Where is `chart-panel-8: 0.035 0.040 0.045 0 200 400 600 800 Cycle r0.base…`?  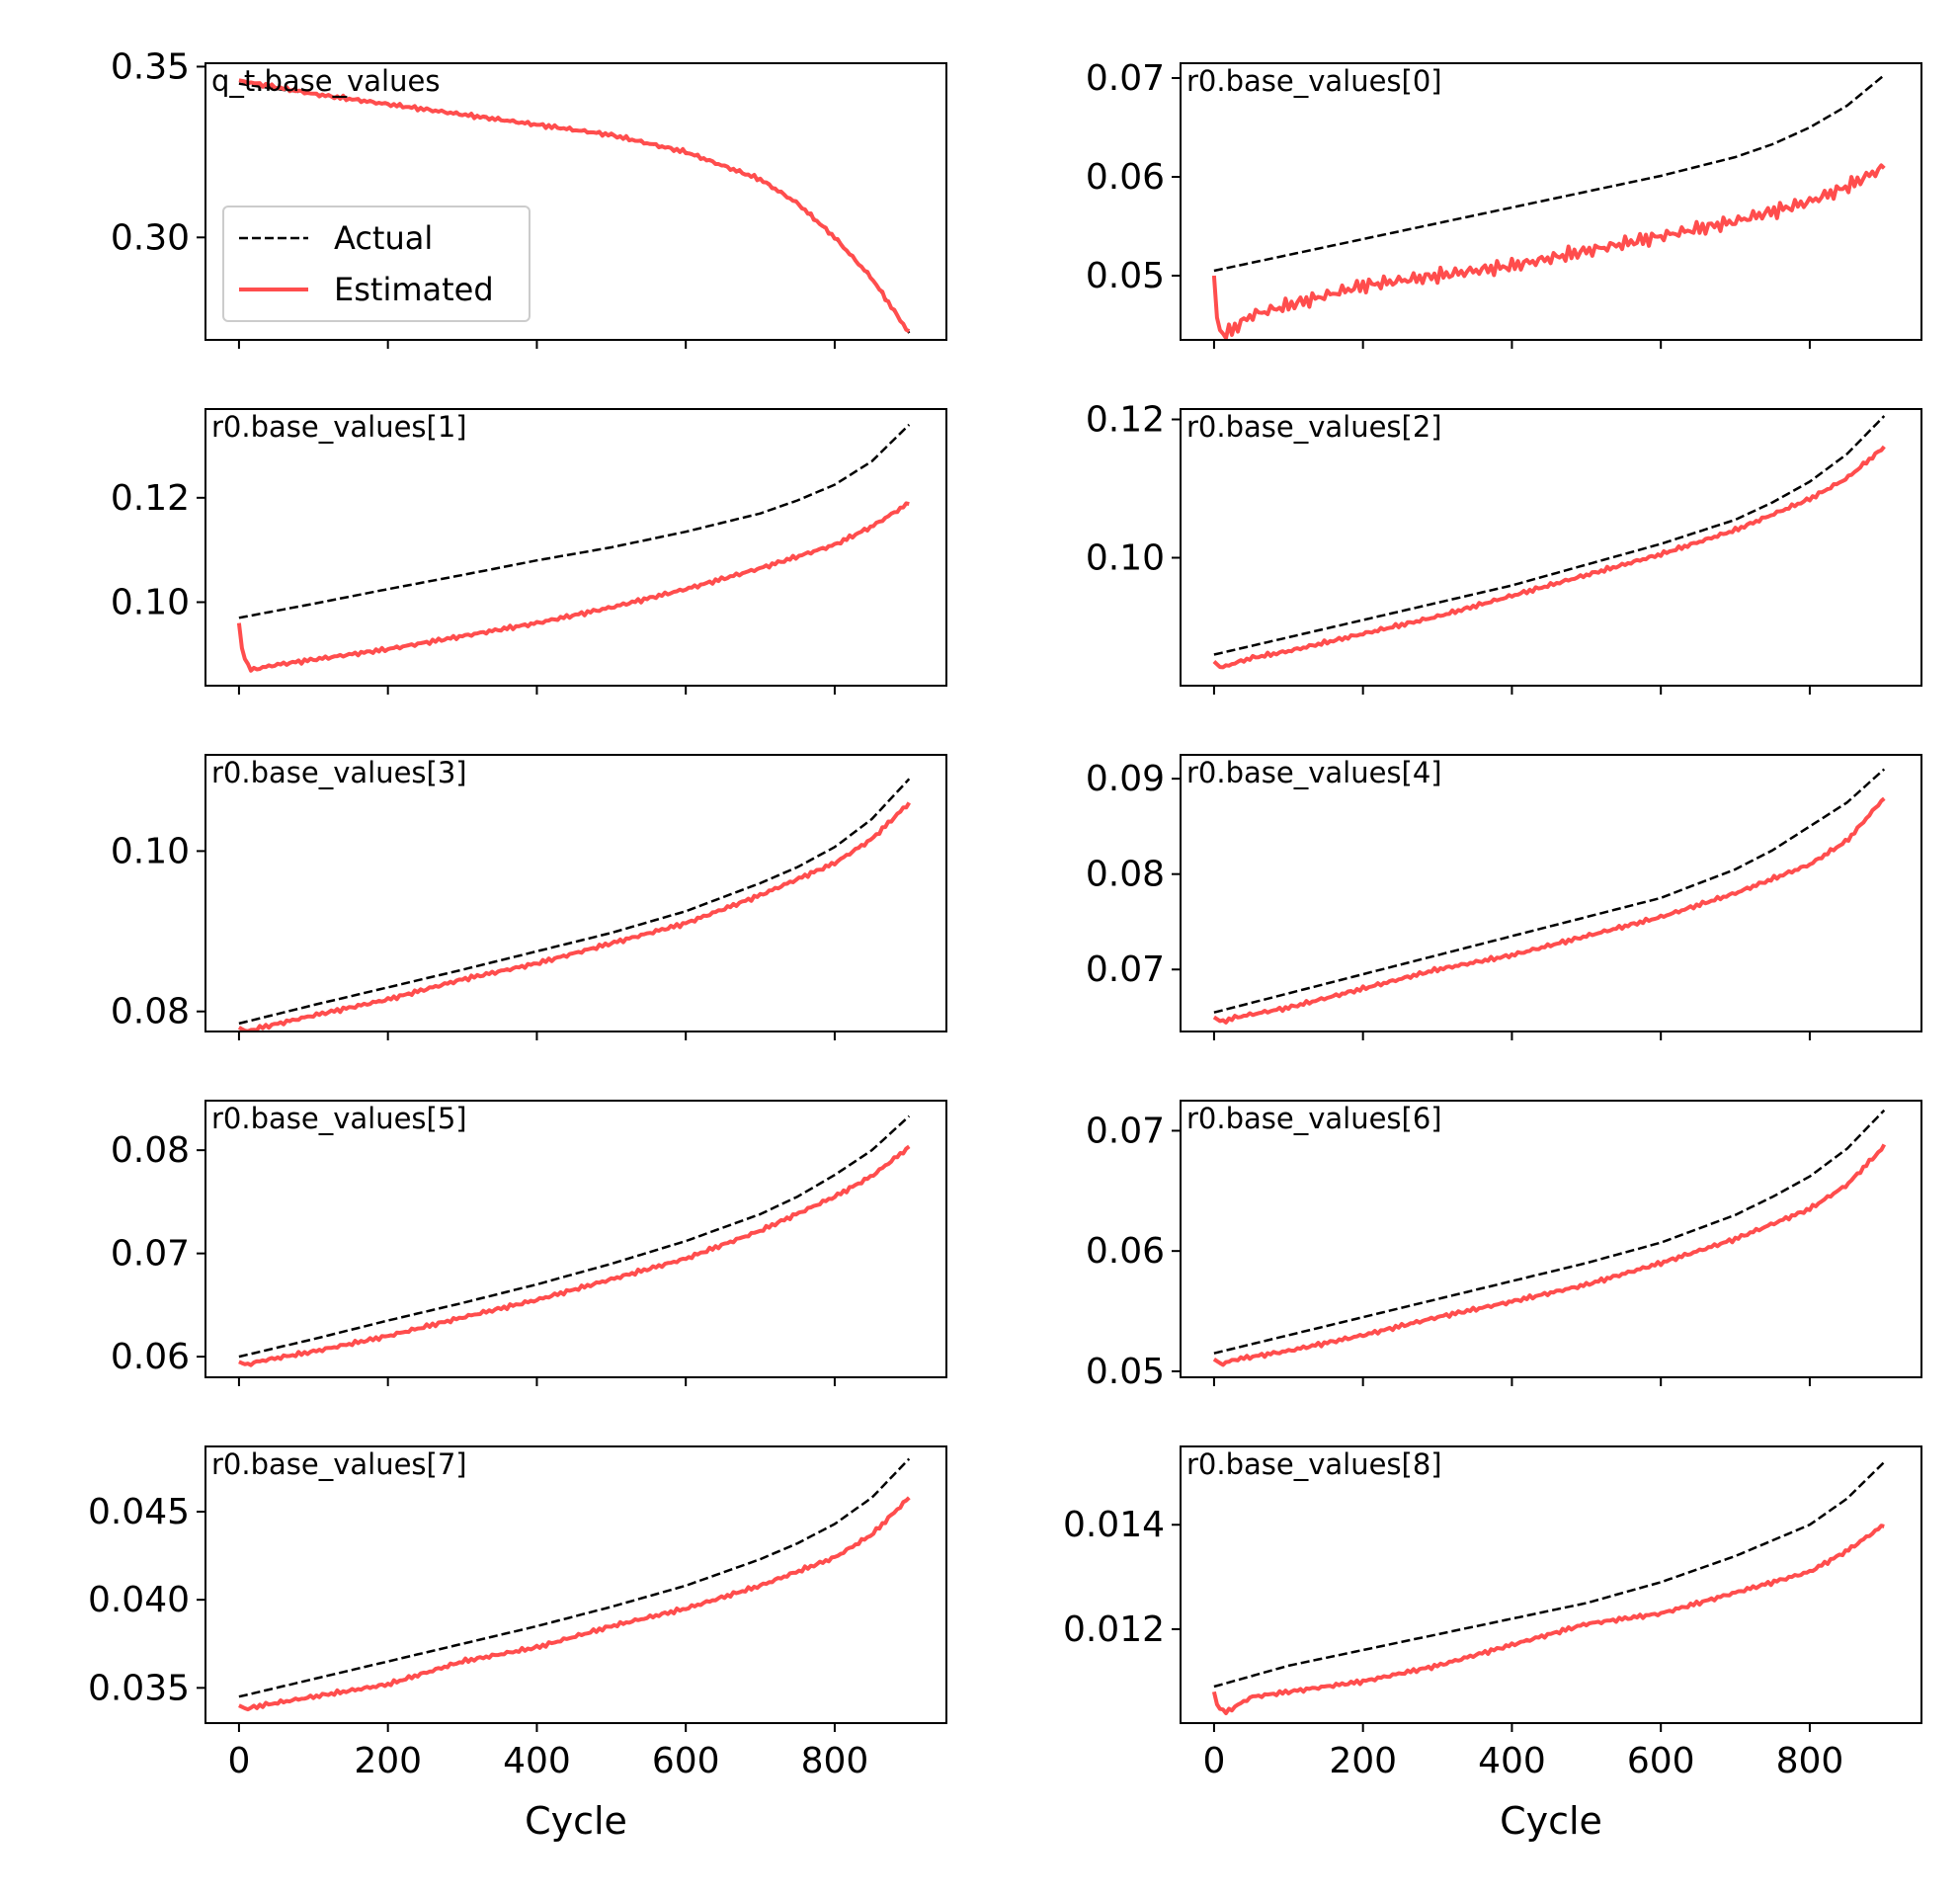
chart-panel-8: 0.035 0.040 0.045 0 200 400 600 800 Cycle r0.base… is located at coordinates (517, 1644).